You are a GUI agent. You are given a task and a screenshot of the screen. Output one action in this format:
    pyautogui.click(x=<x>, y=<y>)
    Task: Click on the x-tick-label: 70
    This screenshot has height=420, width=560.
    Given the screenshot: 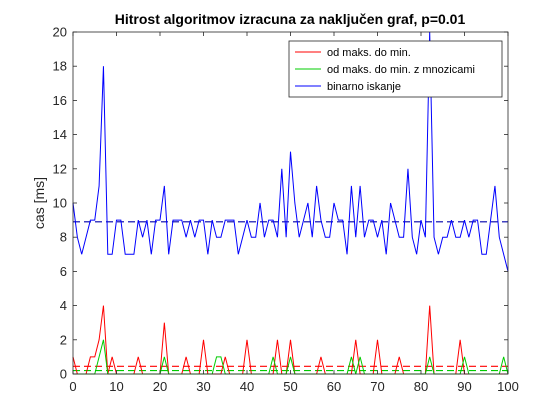 What is the action you would take?
    pyautogui.click(x=377, y=386)
    